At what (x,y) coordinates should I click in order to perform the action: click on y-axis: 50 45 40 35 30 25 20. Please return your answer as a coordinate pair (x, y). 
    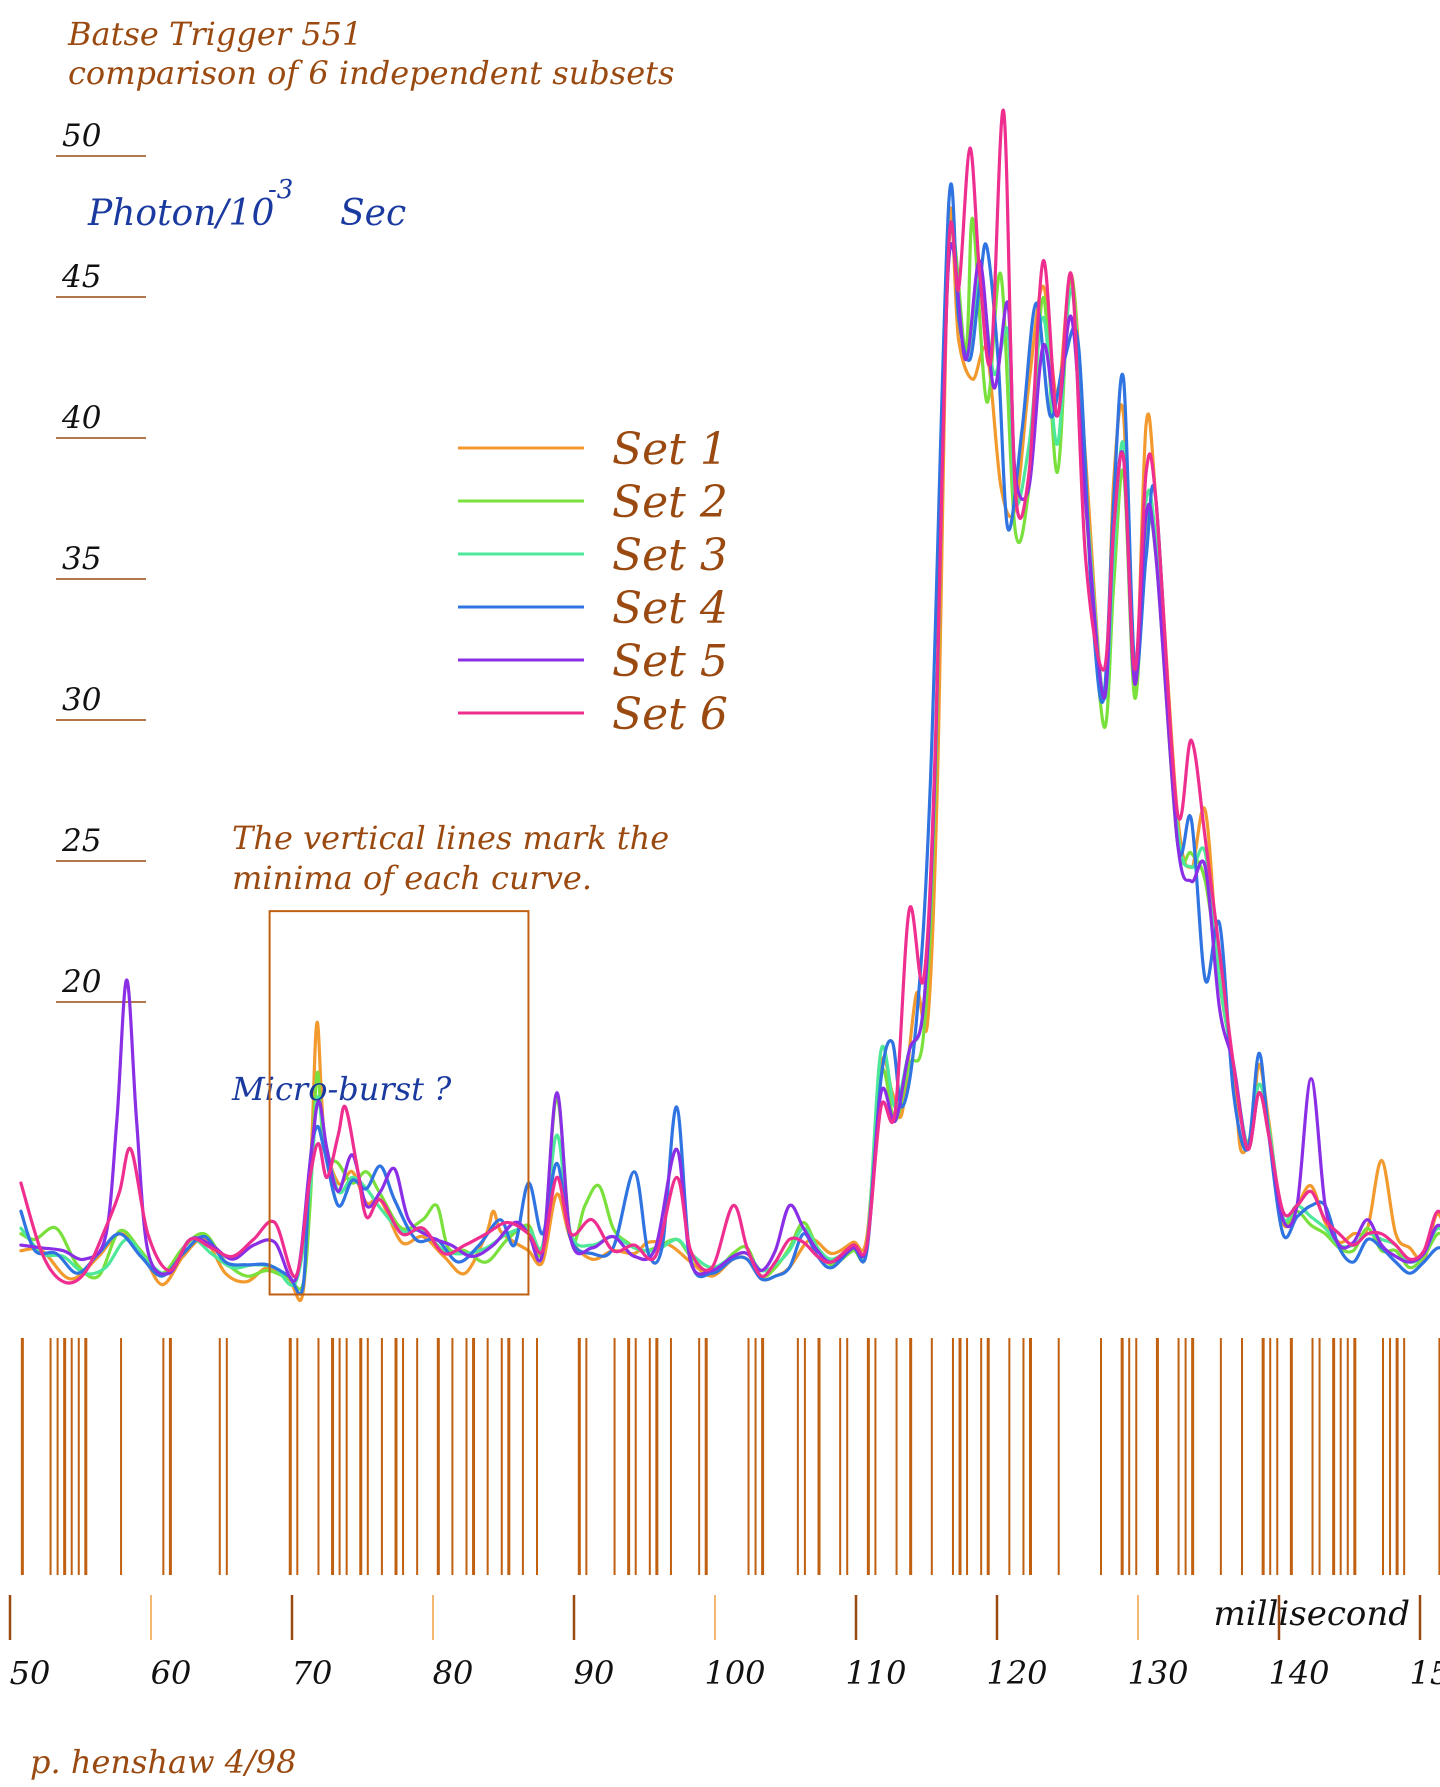
    Looking at the image, I should click on (101, 560).